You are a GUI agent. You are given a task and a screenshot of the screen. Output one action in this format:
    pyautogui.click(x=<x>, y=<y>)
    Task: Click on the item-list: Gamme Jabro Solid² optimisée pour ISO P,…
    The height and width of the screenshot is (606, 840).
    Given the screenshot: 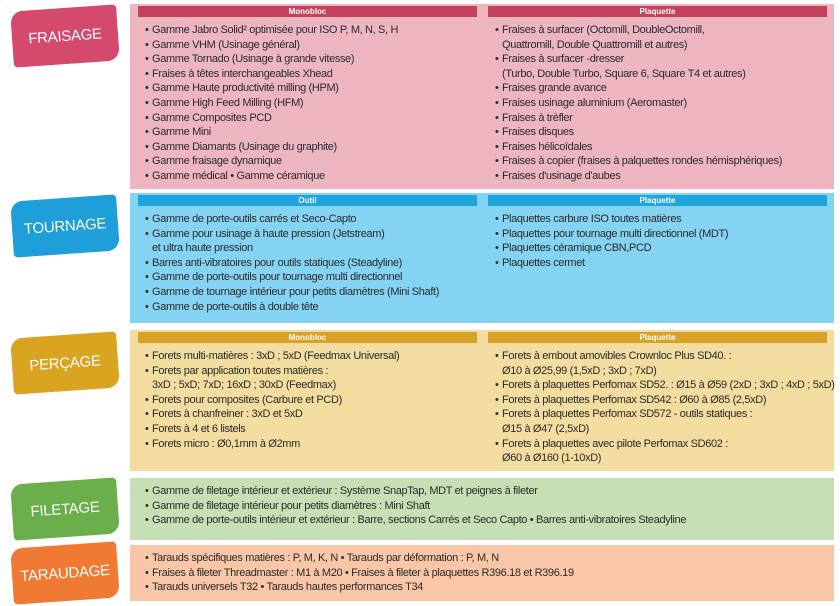 What is the action you would take?
    pyautogui.click(x=307, y=100)
    